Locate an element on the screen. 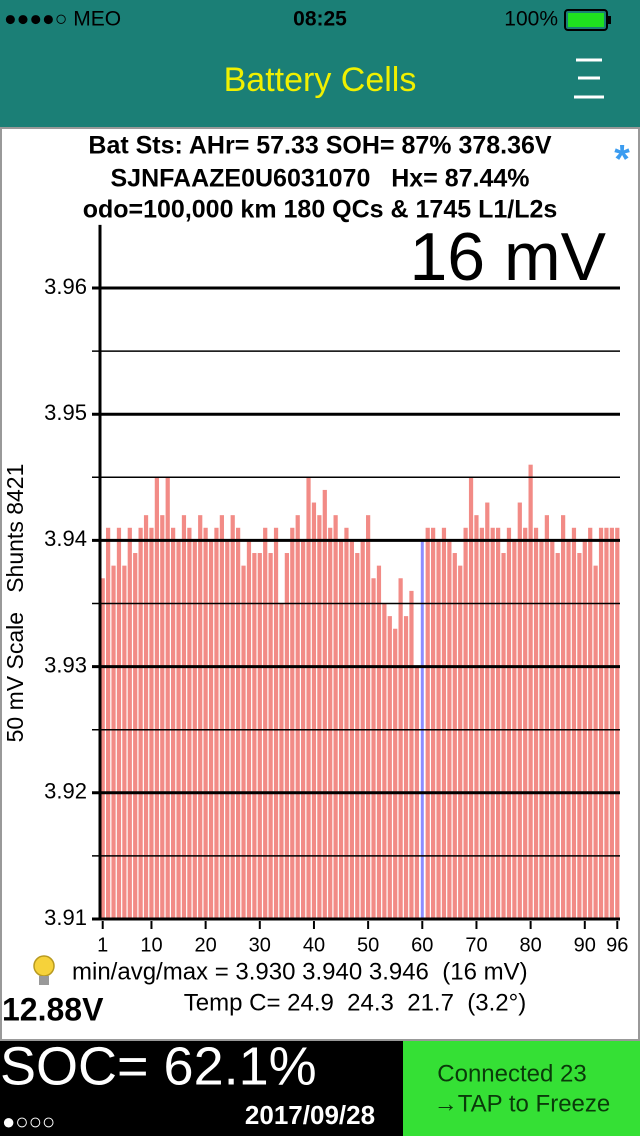 Image resolution: width=640 pixels, height=1141 pixels. y-tick-label: 3.93 is located at coordinates (65, 664).